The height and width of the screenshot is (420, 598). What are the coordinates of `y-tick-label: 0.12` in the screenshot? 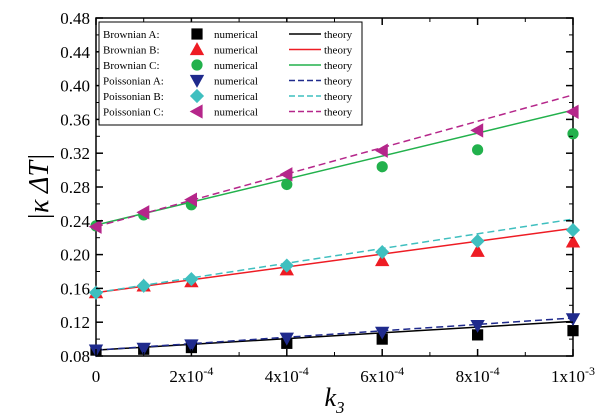 It's located at (75, 322).